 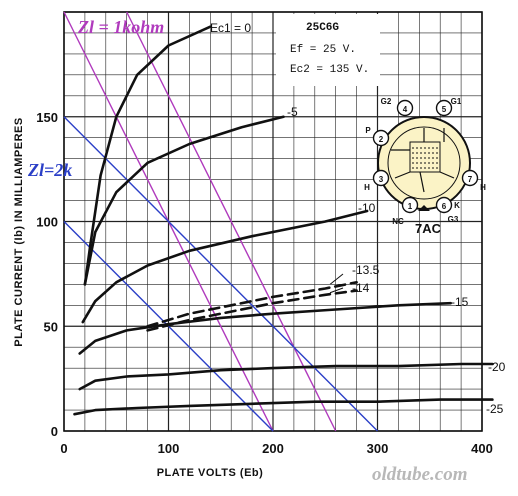 What do you see at coordinates (63, 448) in the screenshot?
I see `x-tick-label: 0` at bounding box center [63, 448].